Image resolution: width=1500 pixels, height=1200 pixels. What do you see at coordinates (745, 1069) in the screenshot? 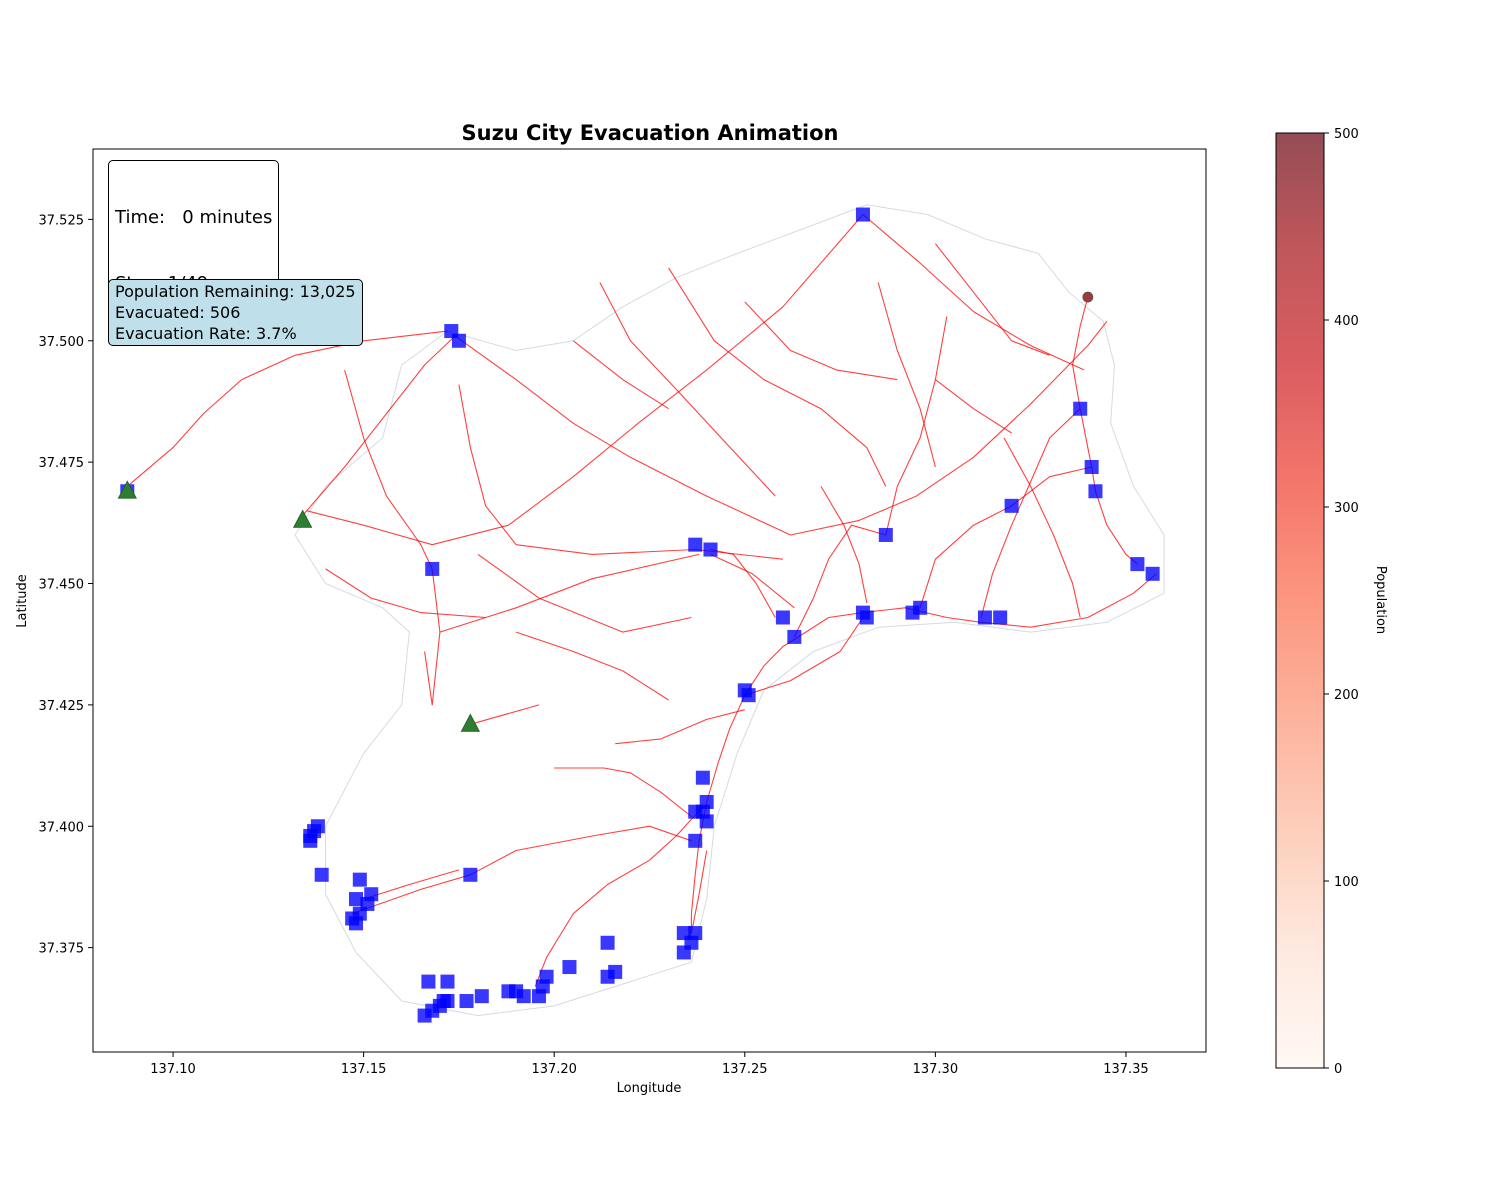
I see `x-tick-label: 137.25` at bounding box center [745, 1069].